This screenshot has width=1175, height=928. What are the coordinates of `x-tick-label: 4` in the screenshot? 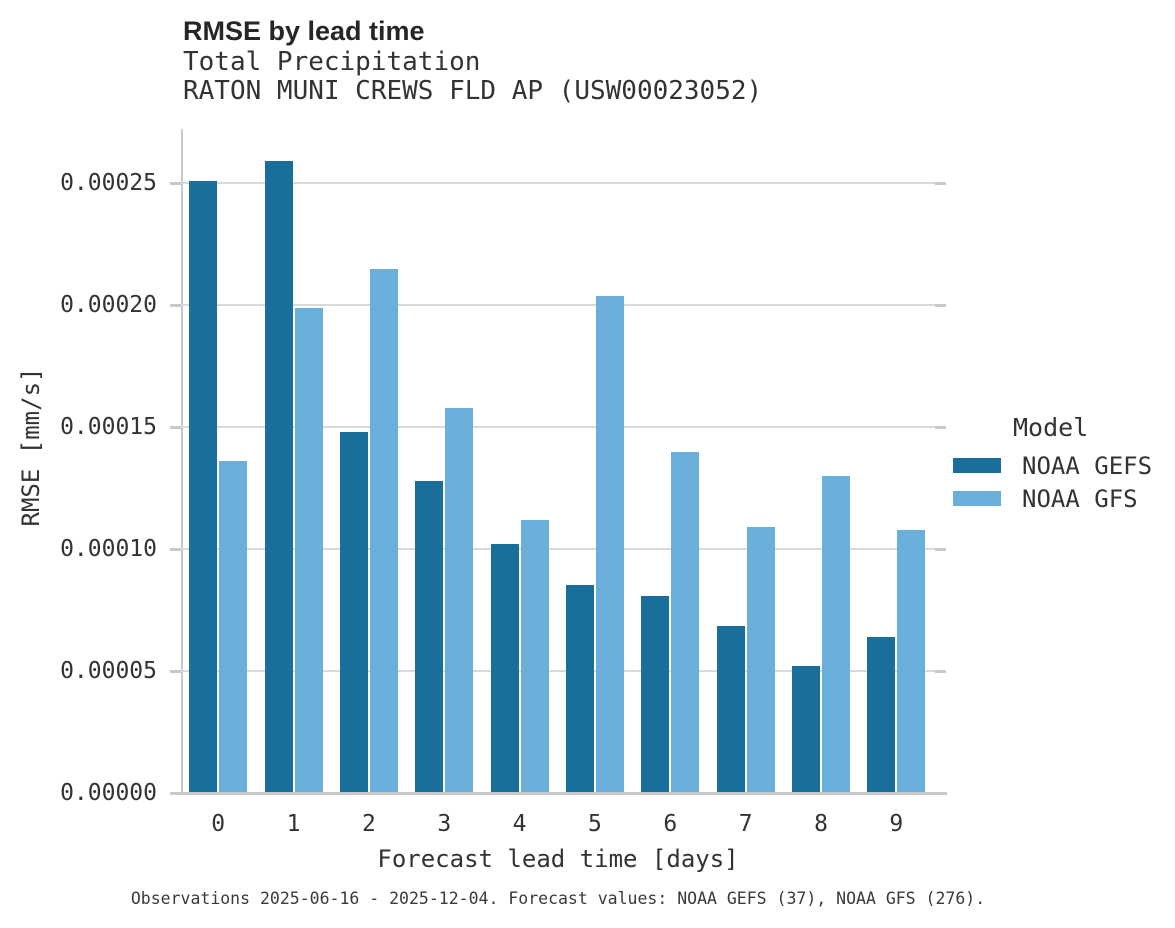 It's located at (519, 824).